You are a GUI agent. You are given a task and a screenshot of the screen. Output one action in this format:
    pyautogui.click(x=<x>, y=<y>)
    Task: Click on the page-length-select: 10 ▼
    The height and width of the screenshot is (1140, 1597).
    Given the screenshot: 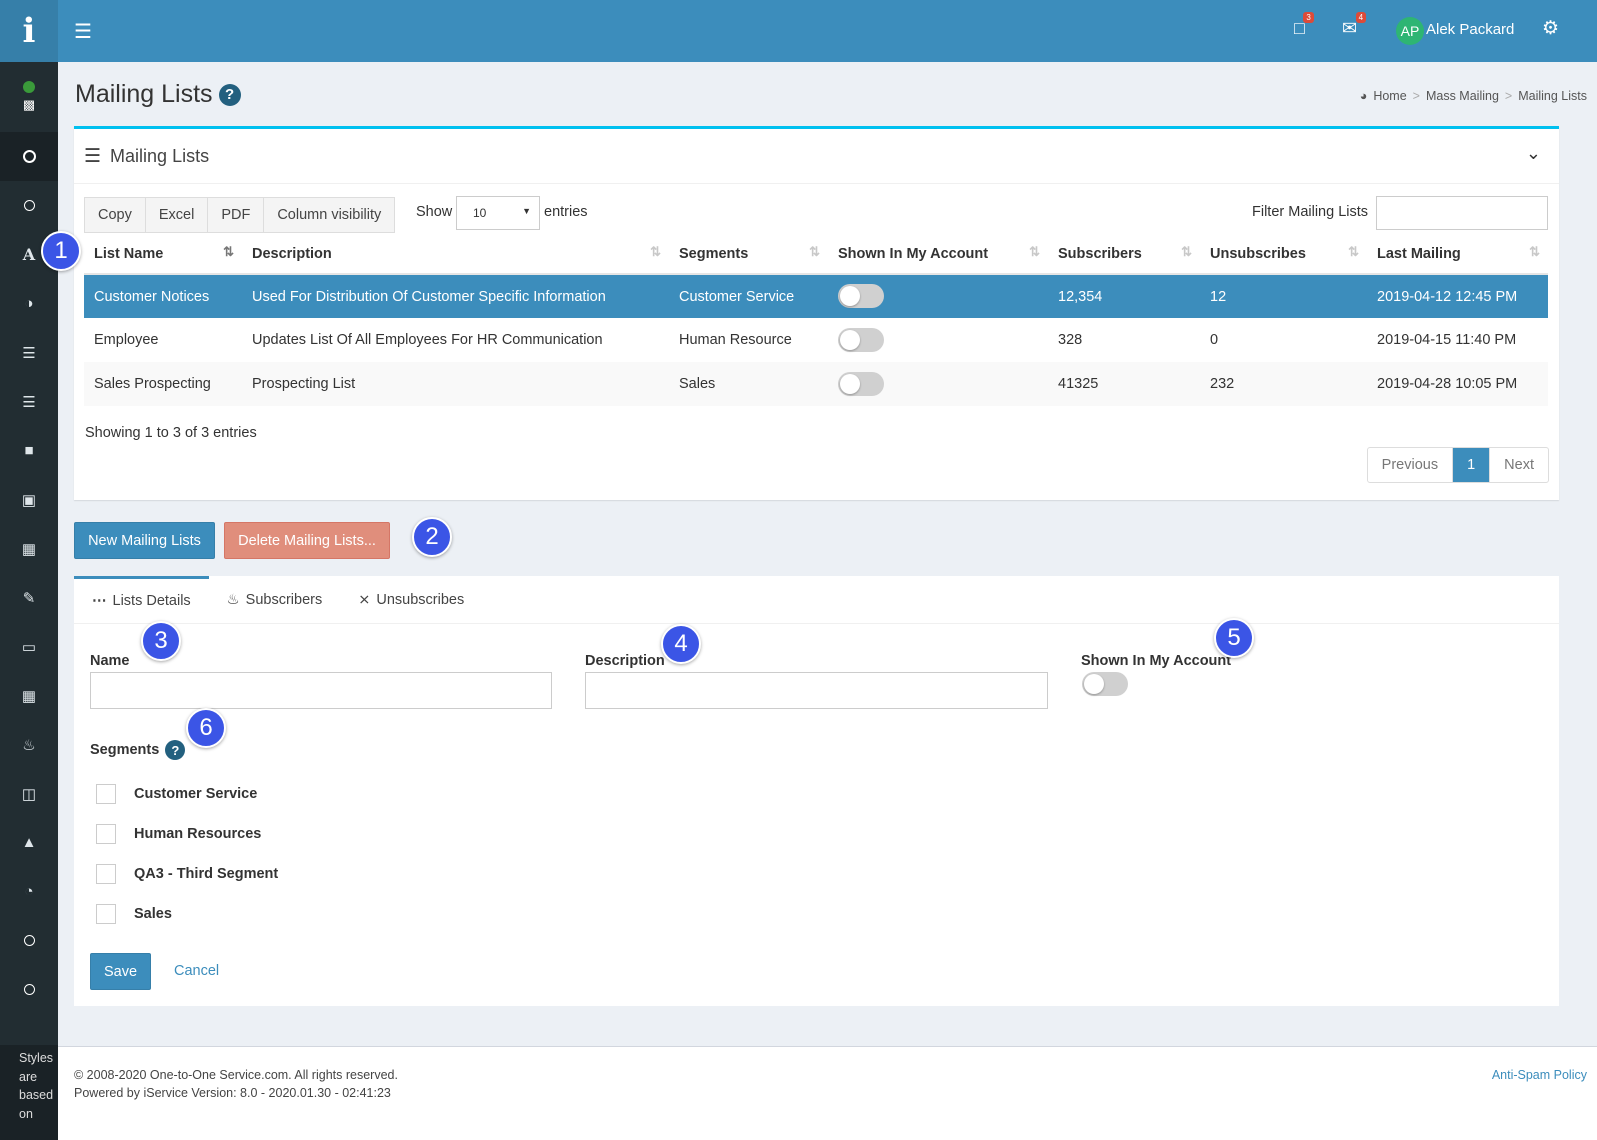 What is the action you would take?
    pyautogui.click(x=498, y=213)
    